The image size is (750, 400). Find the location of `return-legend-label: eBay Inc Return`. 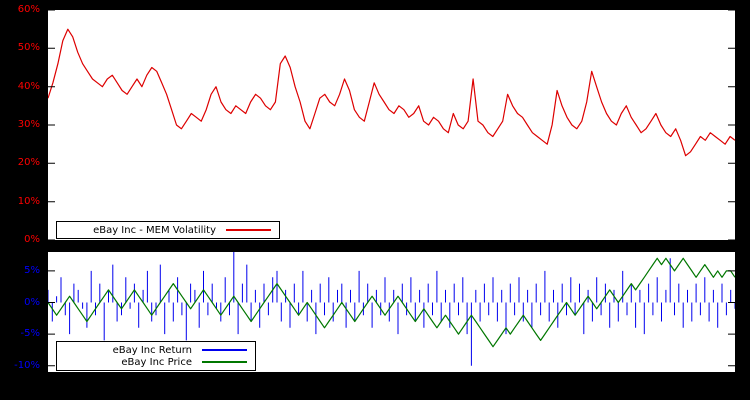

return-legend-label: eBay Inc Return is located at coordinates (152, 350).